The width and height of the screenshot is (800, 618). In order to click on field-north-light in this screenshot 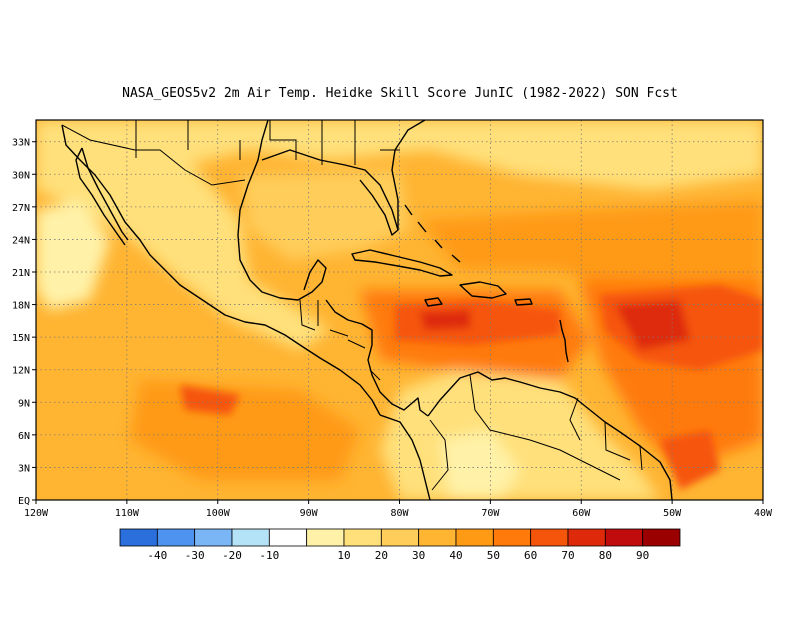, I will do `click(399, 155)`.